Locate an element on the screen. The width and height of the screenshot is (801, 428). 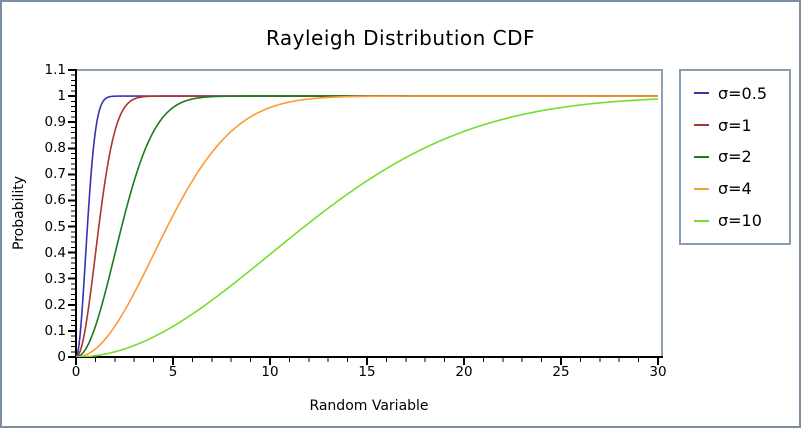
legend-label: σ=4 is located at coordinates (735, 189).